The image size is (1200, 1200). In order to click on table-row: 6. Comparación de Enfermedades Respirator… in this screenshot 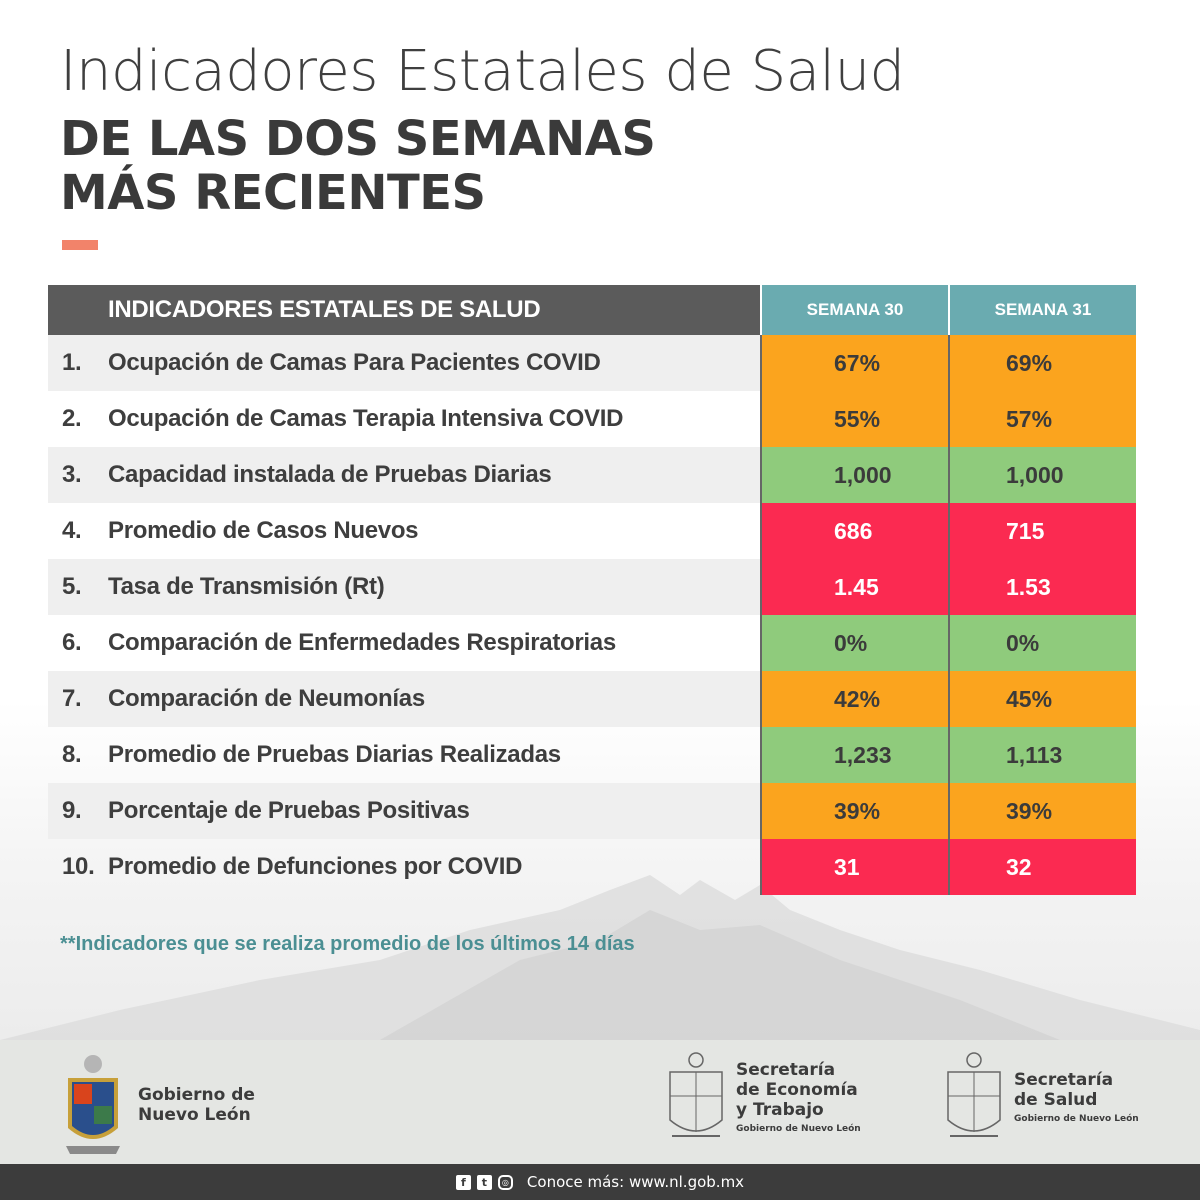, I will do `click(592, 643)`.